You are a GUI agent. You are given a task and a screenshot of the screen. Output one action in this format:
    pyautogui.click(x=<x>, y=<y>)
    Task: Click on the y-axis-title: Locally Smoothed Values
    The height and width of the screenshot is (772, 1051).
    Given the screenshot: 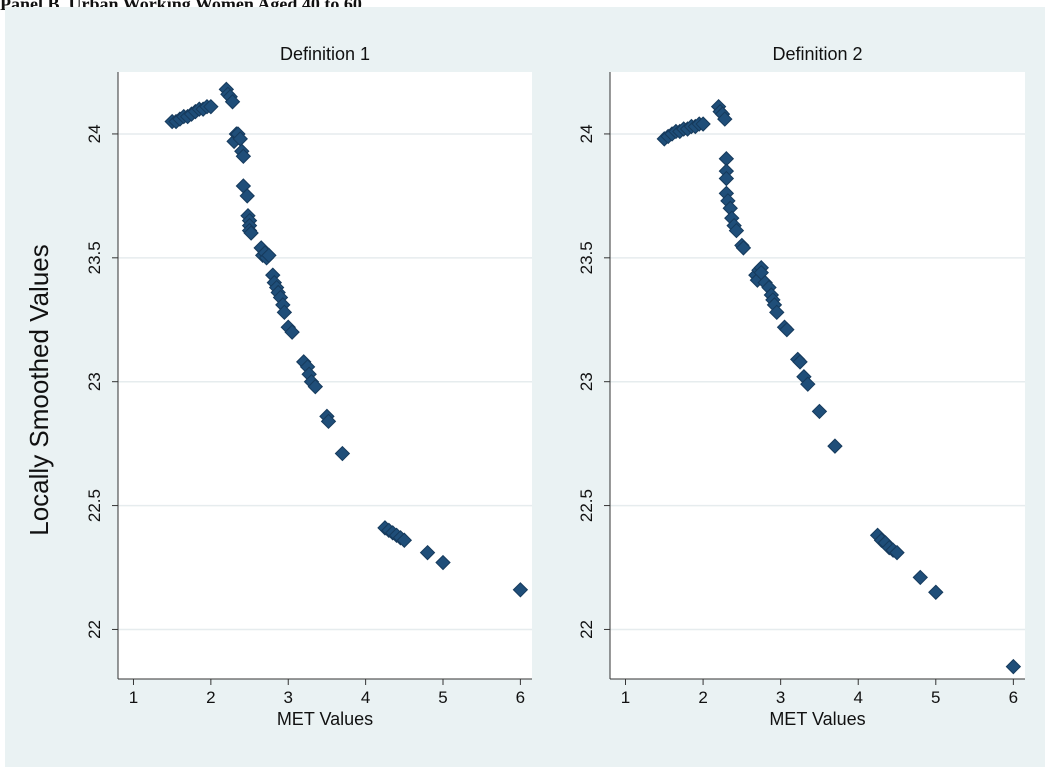 What is the action you would take?
    pyautogui.click(x=39, y=389)
    